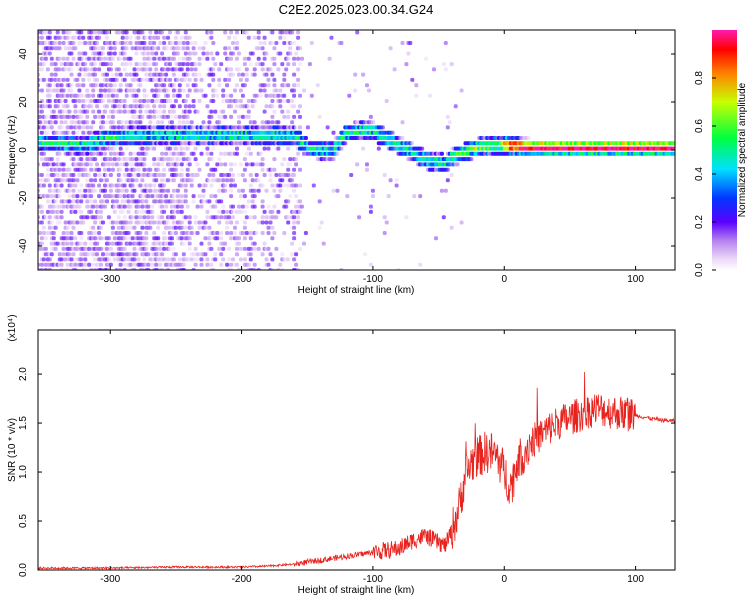 The height and width of the screenshot is (600, 750). What do you see at coordinates (373, 579) in the screenshot?
I see `x-tick-label: -100` at bounding box center [373, 579].